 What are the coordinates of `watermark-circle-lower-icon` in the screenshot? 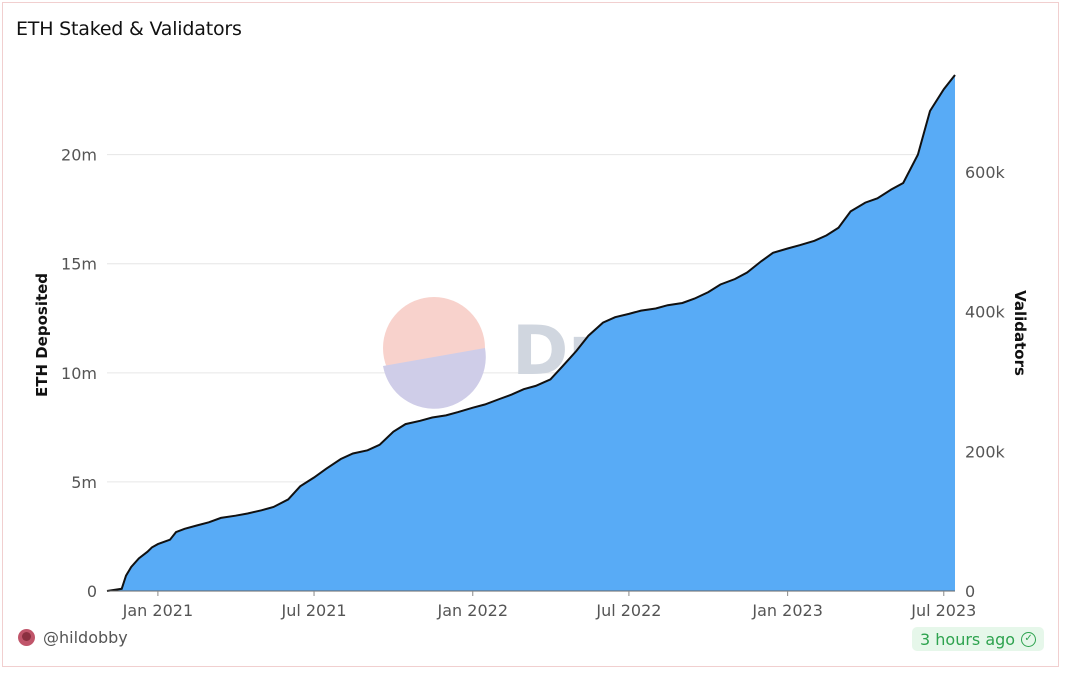 It's located at (434, 378).